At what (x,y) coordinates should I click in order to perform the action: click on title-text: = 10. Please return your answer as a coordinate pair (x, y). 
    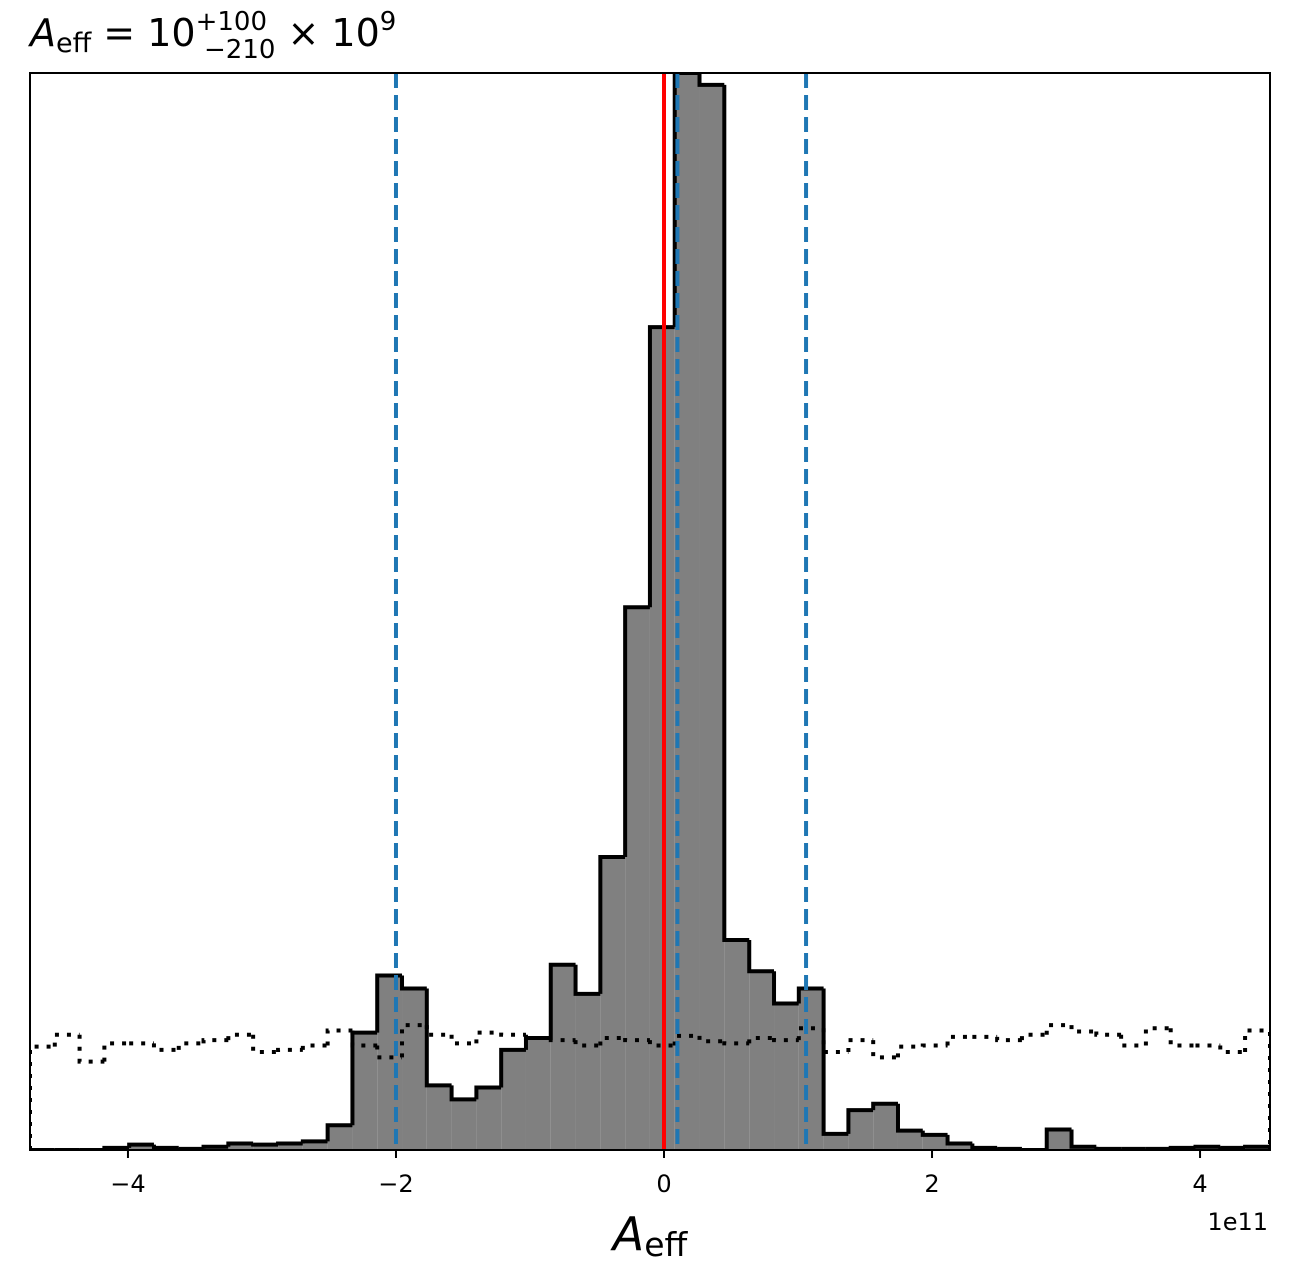
    Looking at the image, I should click on (143, 33).